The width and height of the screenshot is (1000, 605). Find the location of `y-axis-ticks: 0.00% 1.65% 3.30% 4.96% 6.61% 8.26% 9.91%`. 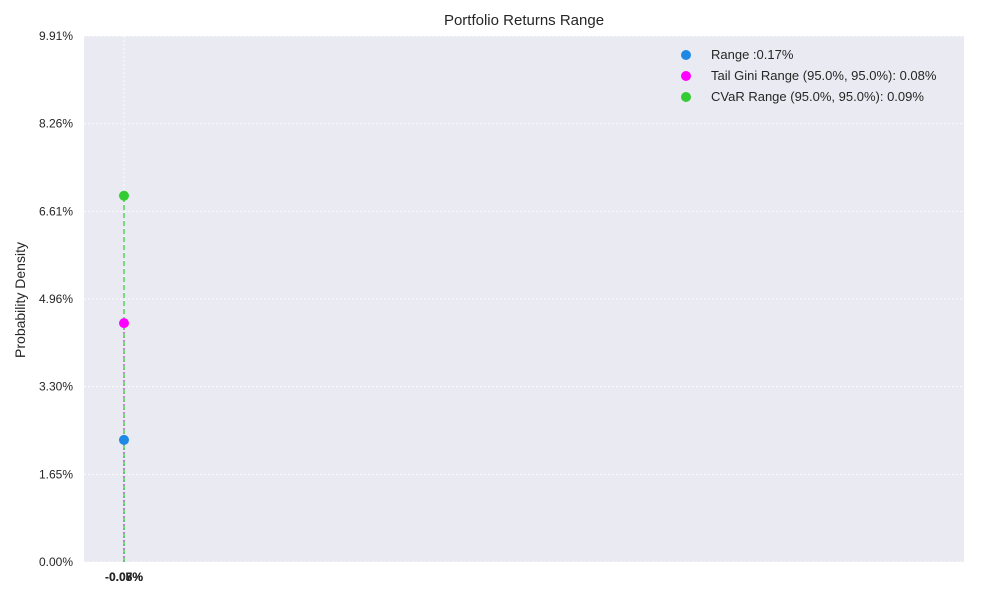

y-axis-ticks: 0.00% 1.65% 3.30% 4.96% 6.61% 8.26% 9.91% is located at coordinates (56, 299).